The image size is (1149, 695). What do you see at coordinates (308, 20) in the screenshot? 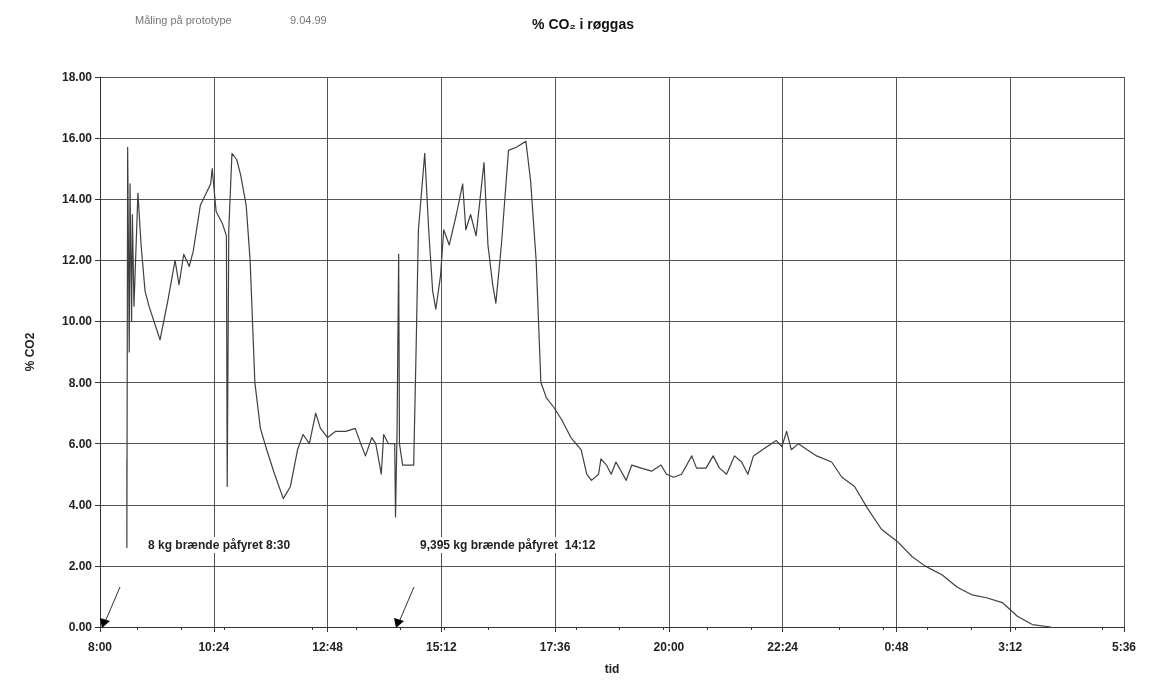
I see `text: 9.04.99` at bounding box center [308, 20].